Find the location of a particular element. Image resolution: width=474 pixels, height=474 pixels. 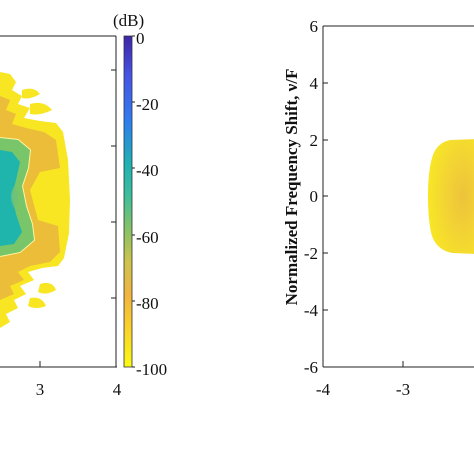

left-axes-ticks is located at coordinates (78, 218).